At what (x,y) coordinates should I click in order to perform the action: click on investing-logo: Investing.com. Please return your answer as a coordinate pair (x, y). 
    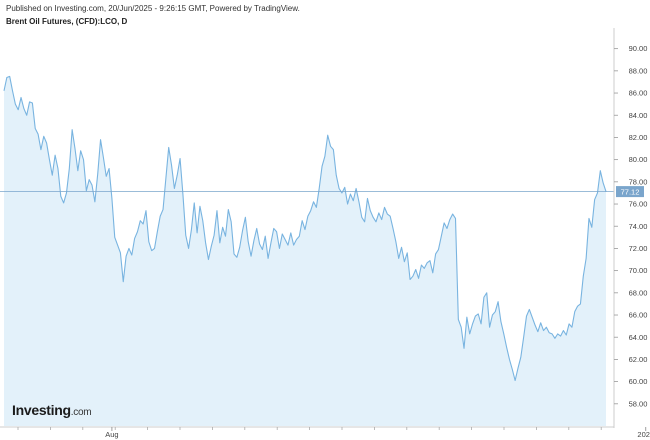
    Looking at the image, I should click on (52, 410).